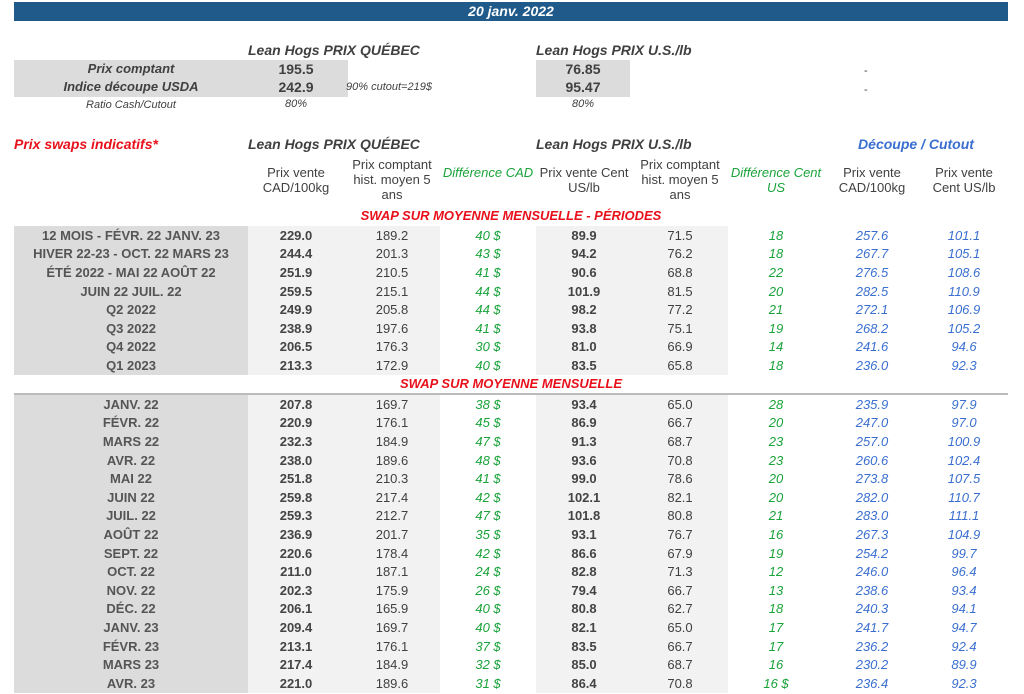 The image size is (1024, 694). What do you see at coordinates (296, 664) in the screenshot?
I see `cell-value: 217.4` at bounding box center [296, 664].